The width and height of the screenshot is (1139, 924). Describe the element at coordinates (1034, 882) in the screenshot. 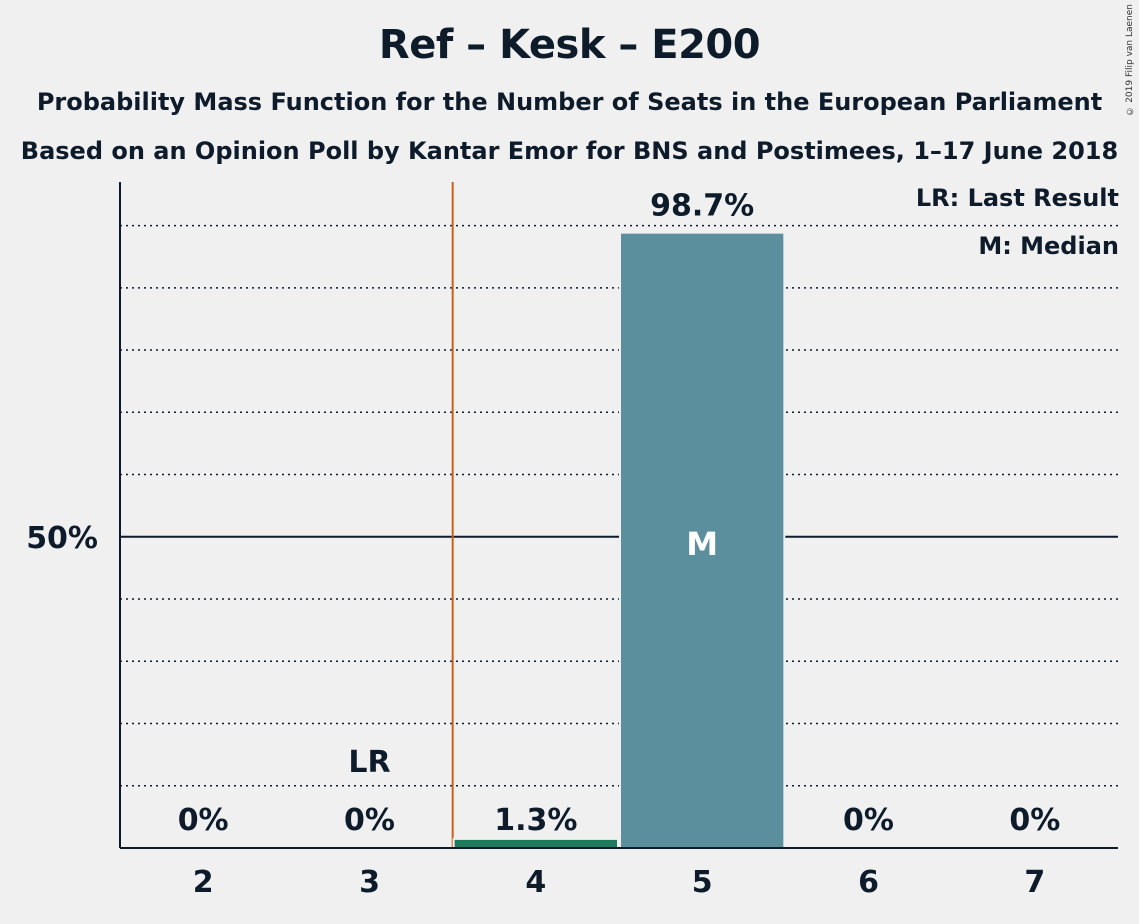

I see `x-tick-label: 7` at that location.